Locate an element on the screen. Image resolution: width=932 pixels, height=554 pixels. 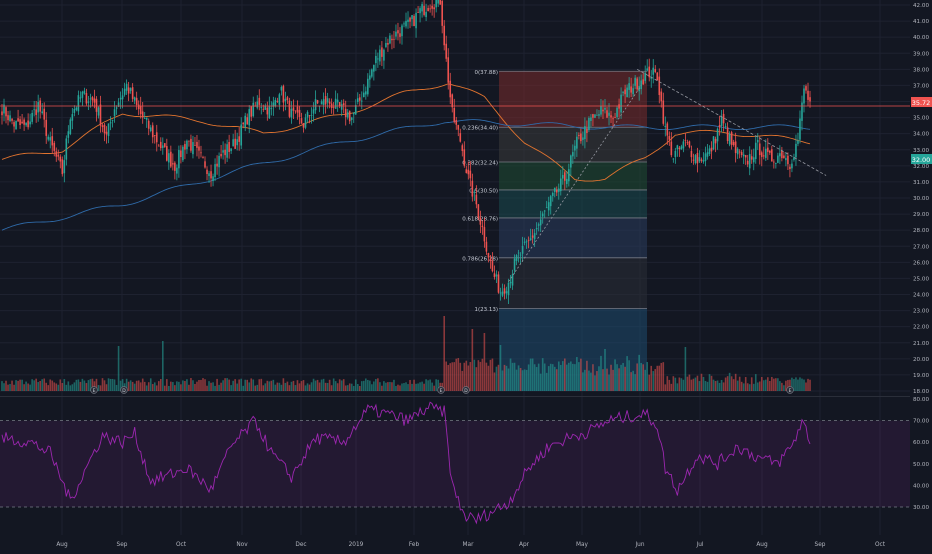
time-tick-label: May is located at coordinates (582, 545).